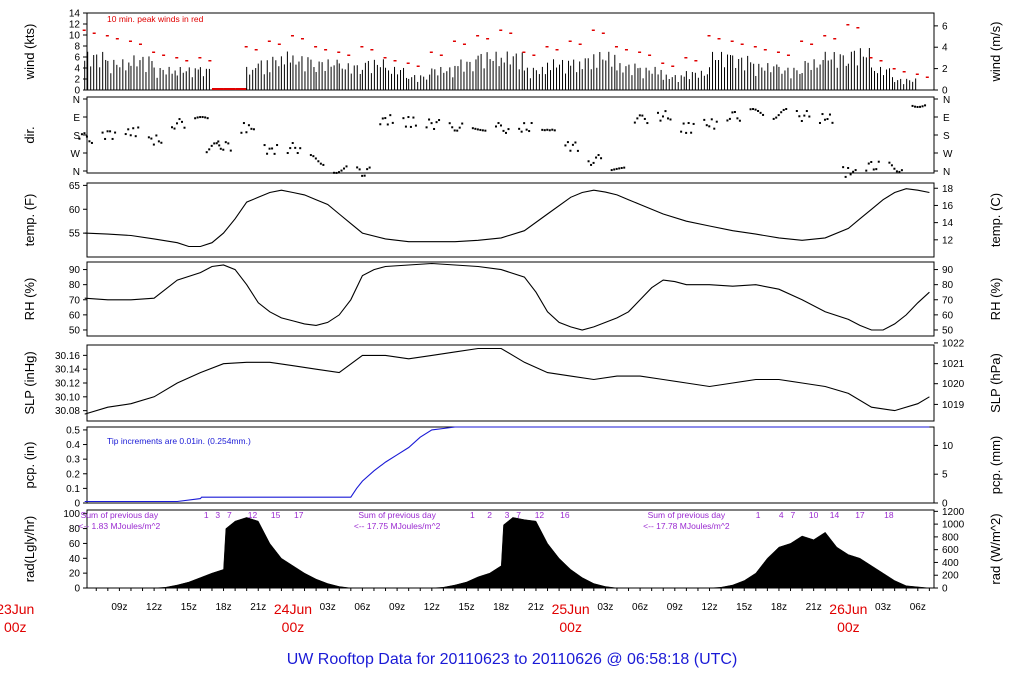 This screenshot has width=1024, height=700. What do you see at coordinates (948, 300) in the screenshot?
I see `humidity-right-tick-label: 70` at bounding box center [948, 300].